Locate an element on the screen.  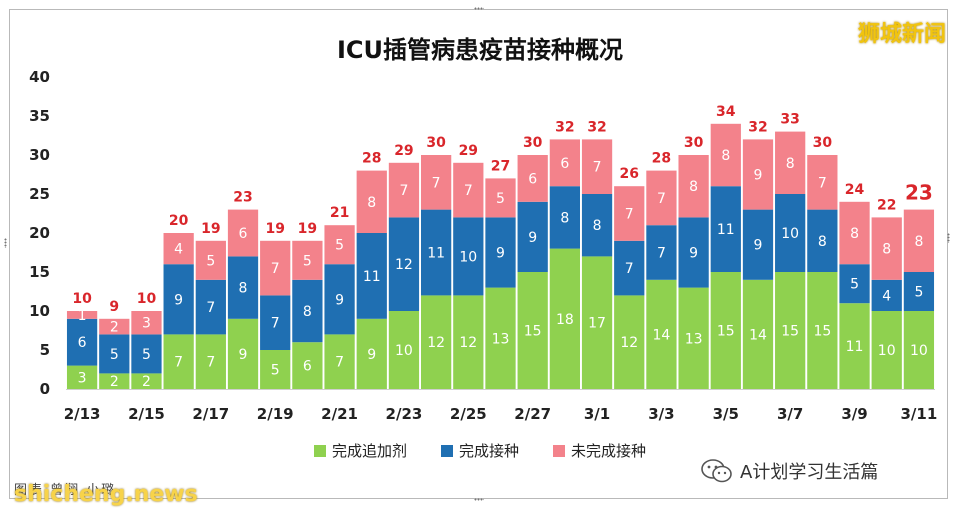
x-tick-label: 2/21 is located at coordinates (339, 414).